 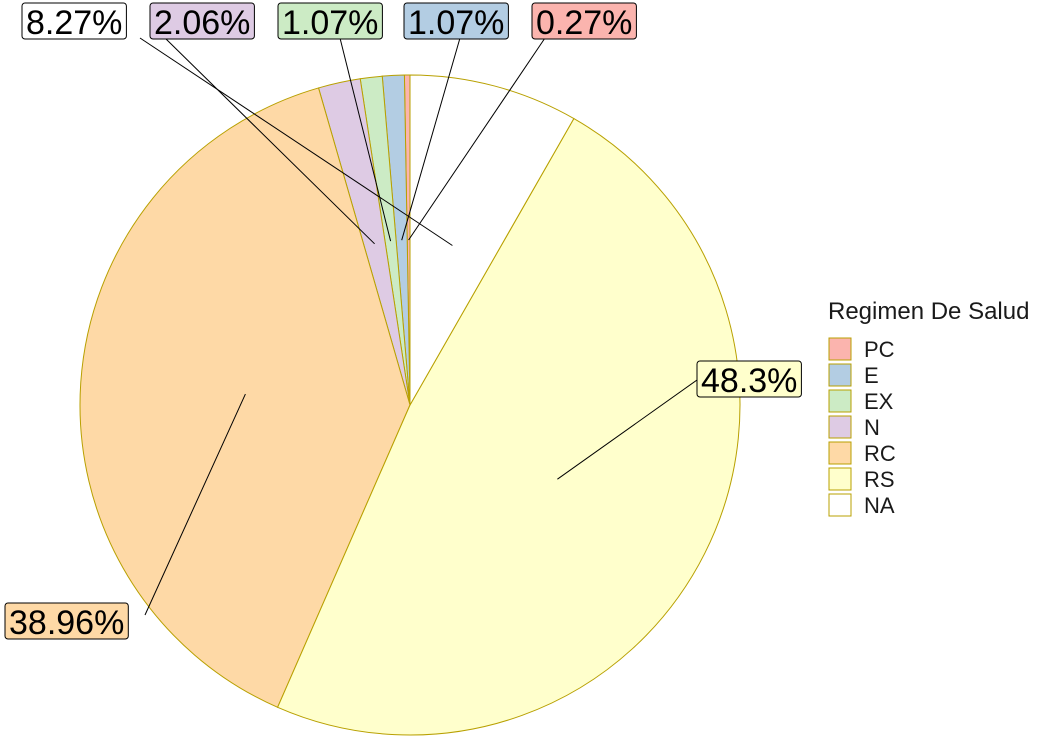 I want to click on leader-line-rc, so click(x=195, y=504).